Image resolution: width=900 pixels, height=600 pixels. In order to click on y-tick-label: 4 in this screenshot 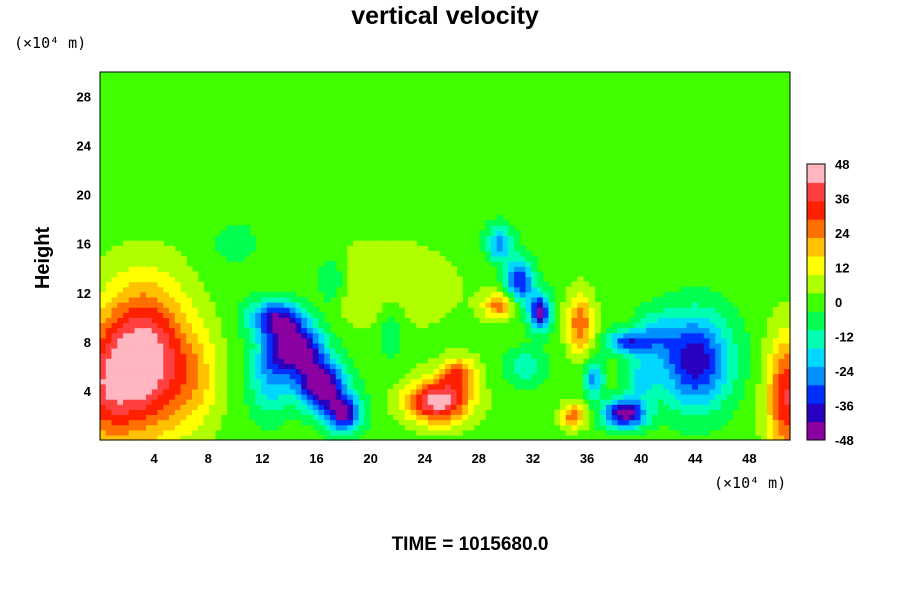, I will do `click(88, 391)`.